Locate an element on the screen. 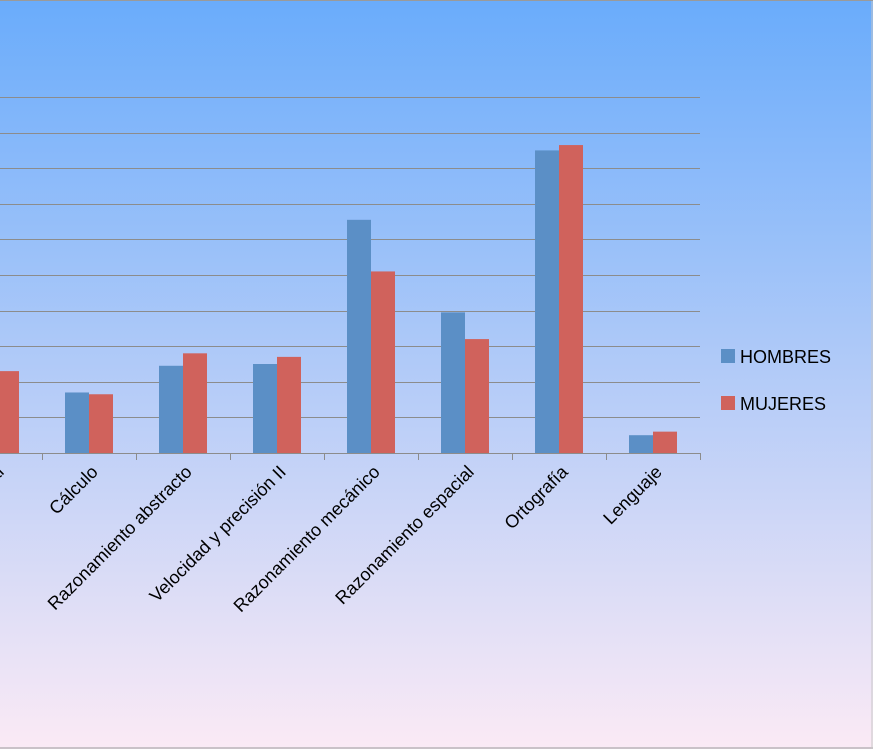 The width and height of the screenshot is (873, 749). legend-swatch-hombres is located at coordinates (728, 356).